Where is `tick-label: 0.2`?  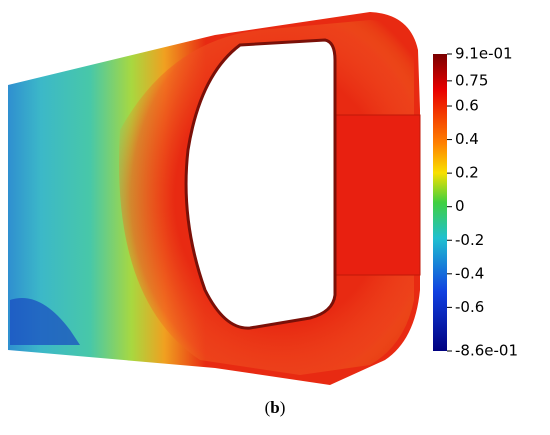 tick-label: 0.2 is located at coordinates (467, 173).